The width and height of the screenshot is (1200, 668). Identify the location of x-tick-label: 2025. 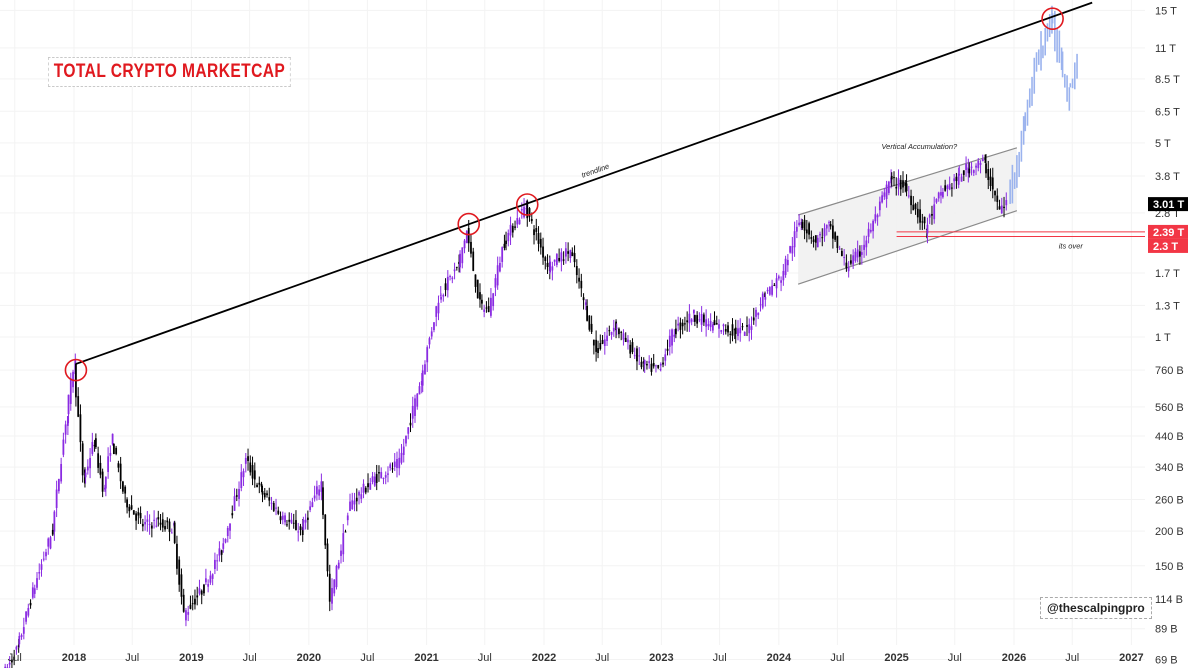
(896, 658).